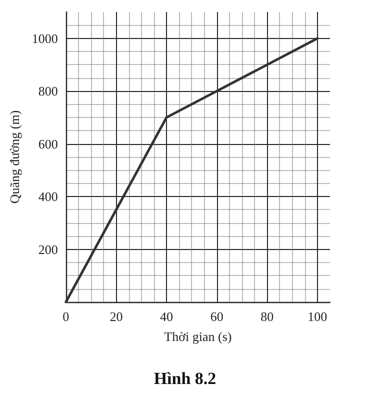  I want to click on y-tick-label: 1000, so click(45, 38).